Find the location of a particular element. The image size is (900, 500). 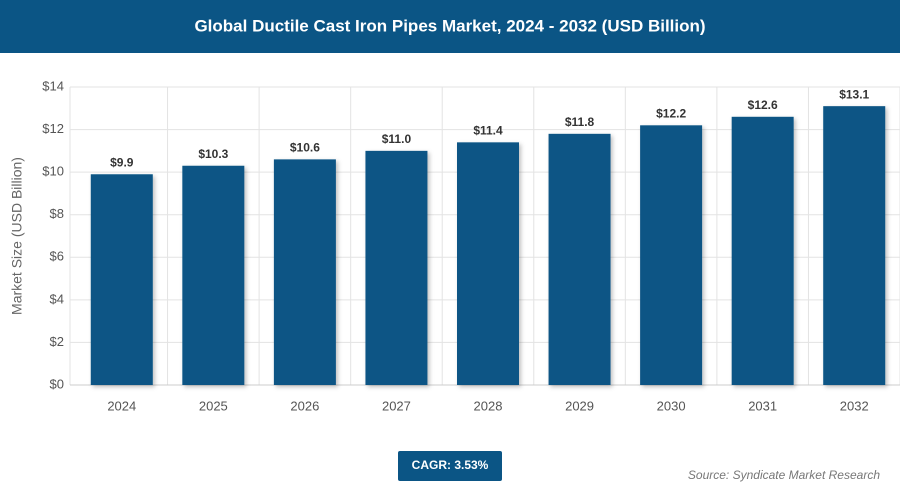

cagr-label: CAGR: 3.53% is located at coordinates (450, 465).